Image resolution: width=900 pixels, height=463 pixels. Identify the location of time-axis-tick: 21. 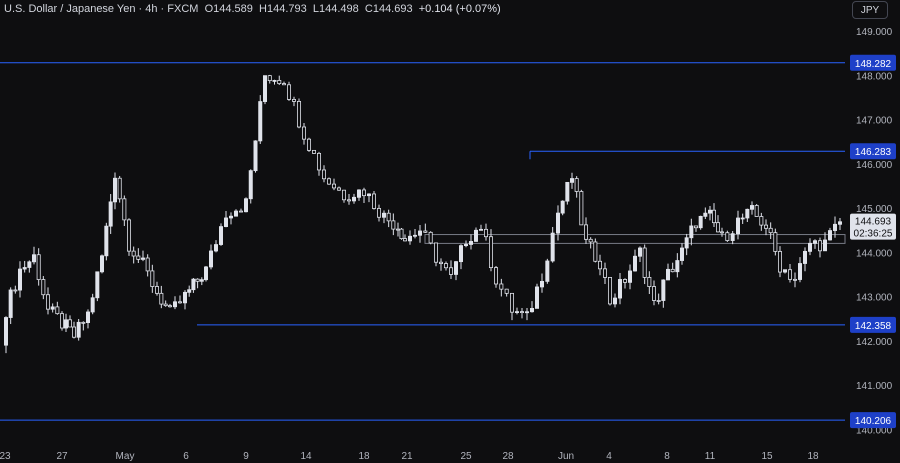
(407, 456).